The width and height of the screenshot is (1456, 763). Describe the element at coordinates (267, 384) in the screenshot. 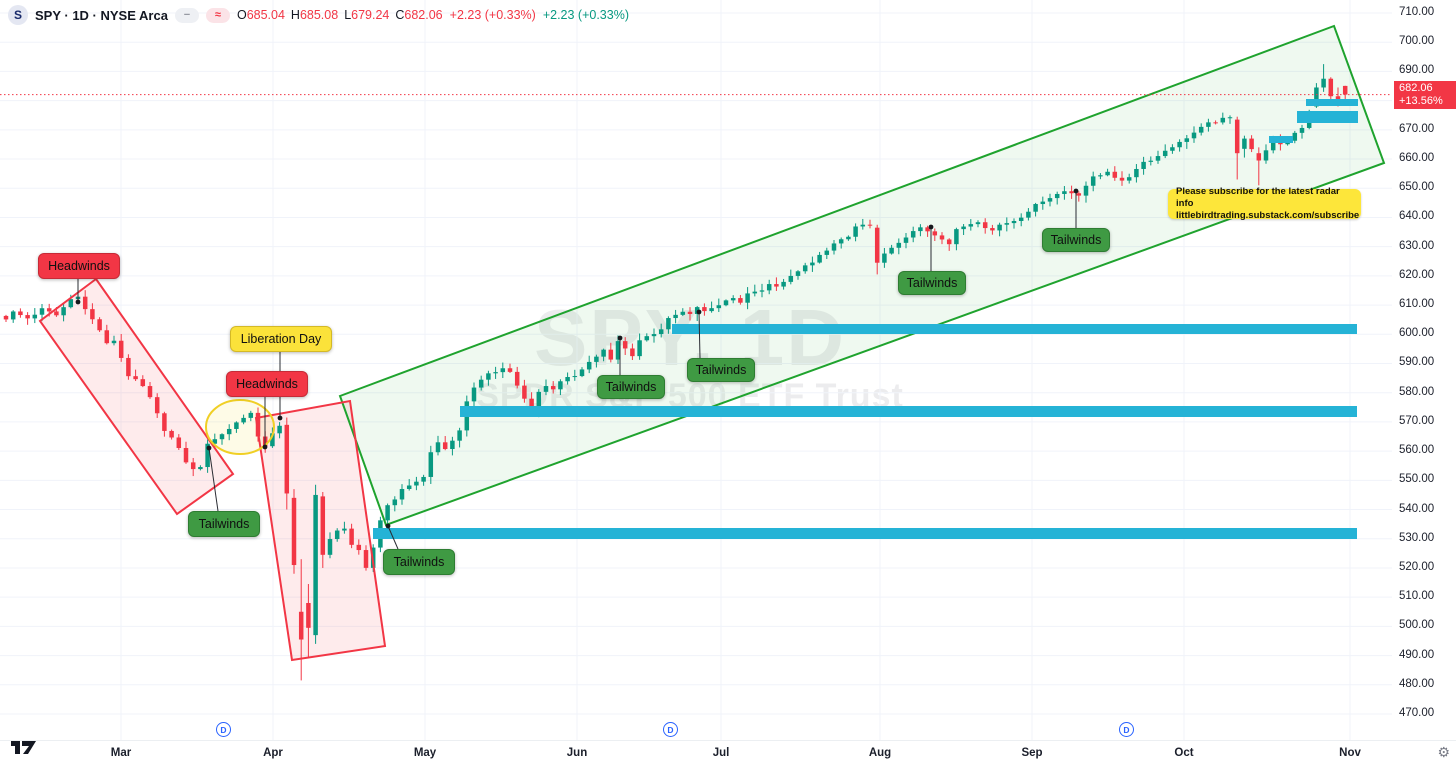

I see `headwinds-label-2: Headwinds` at that location.